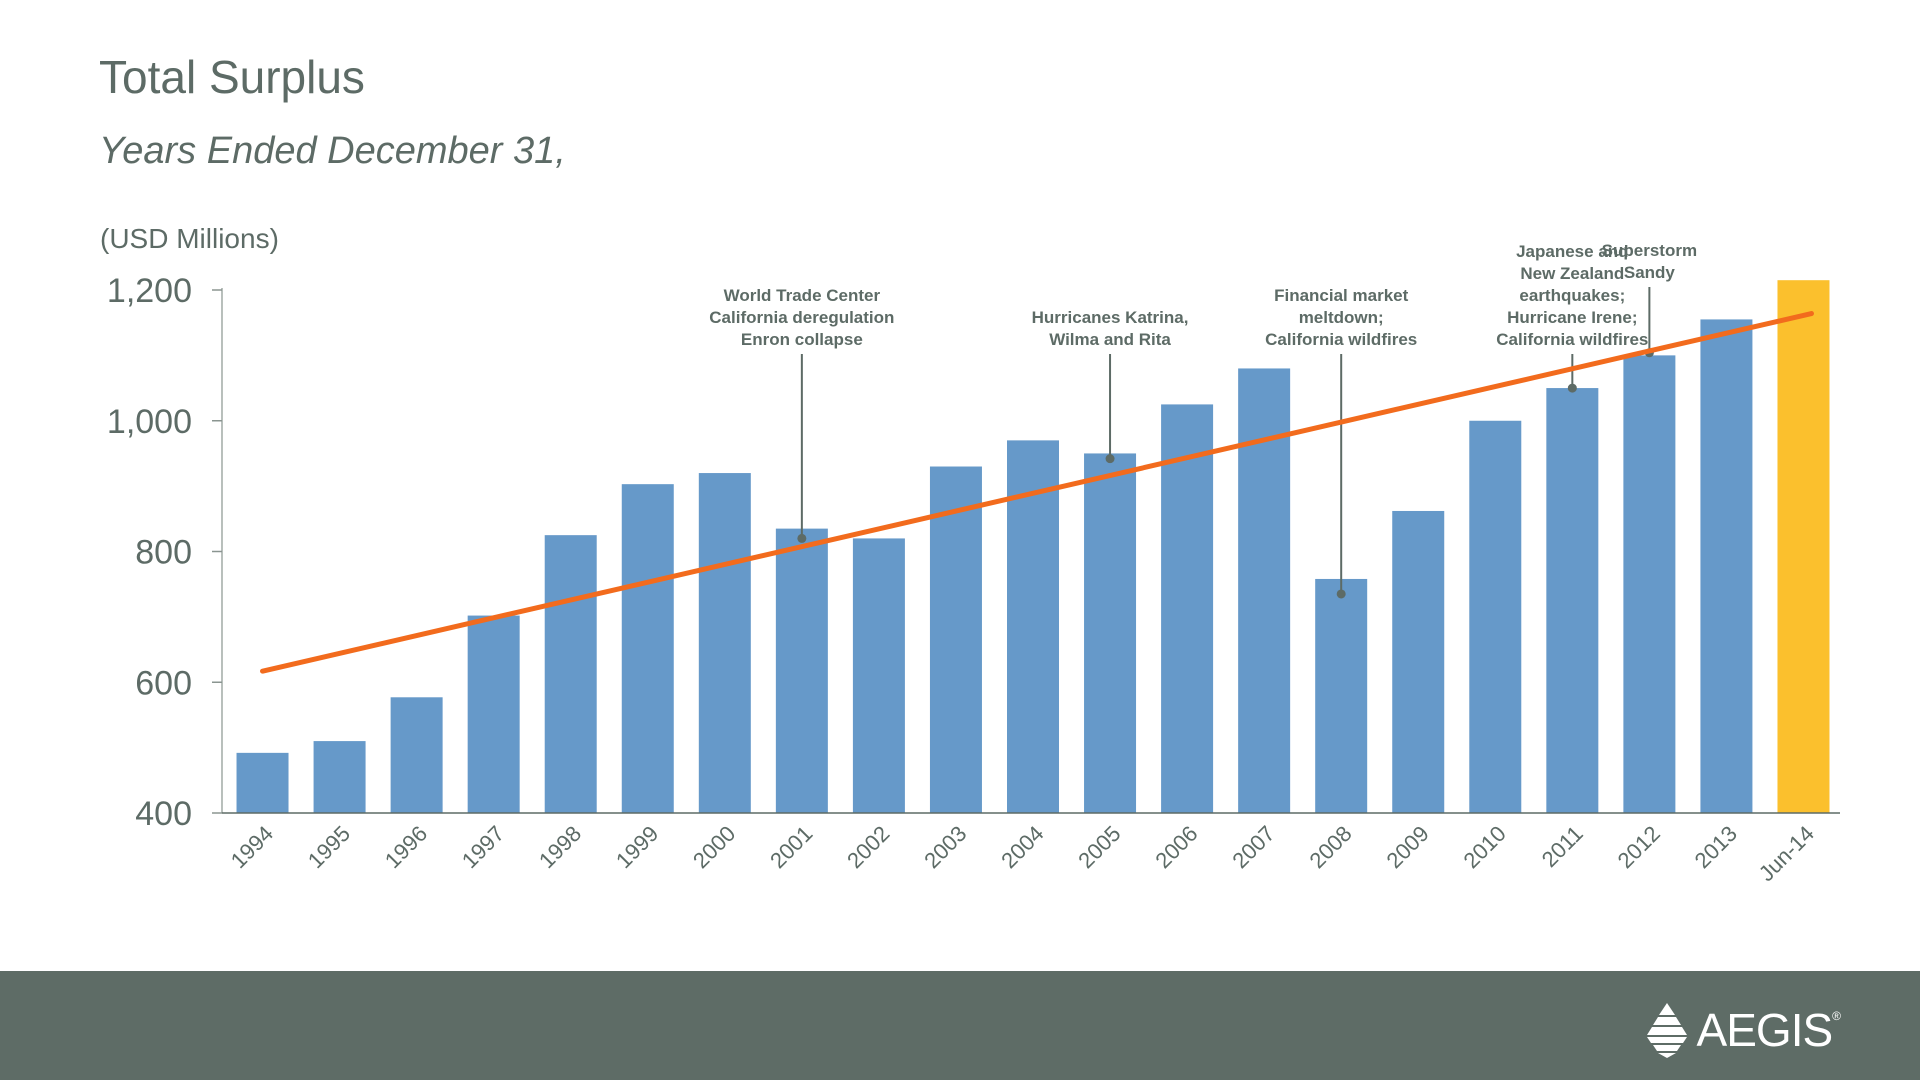 This screenshot has height=1080, width=1920. Describe the element at coordinates (1639, 847) in the screenshot. I see `x-tick-label: 2012` at that location.